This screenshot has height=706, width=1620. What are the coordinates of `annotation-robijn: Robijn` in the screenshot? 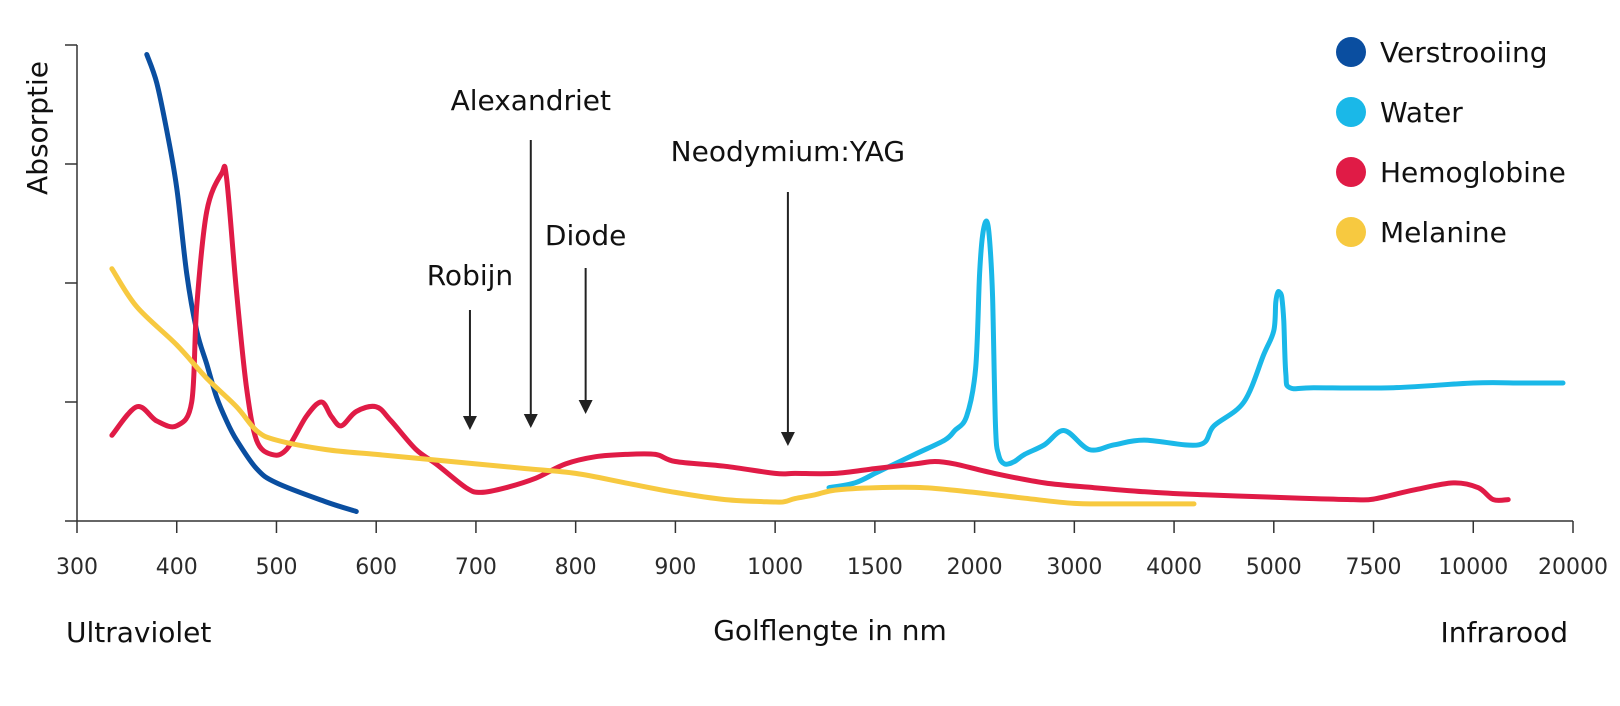 It's located at (470, 344).